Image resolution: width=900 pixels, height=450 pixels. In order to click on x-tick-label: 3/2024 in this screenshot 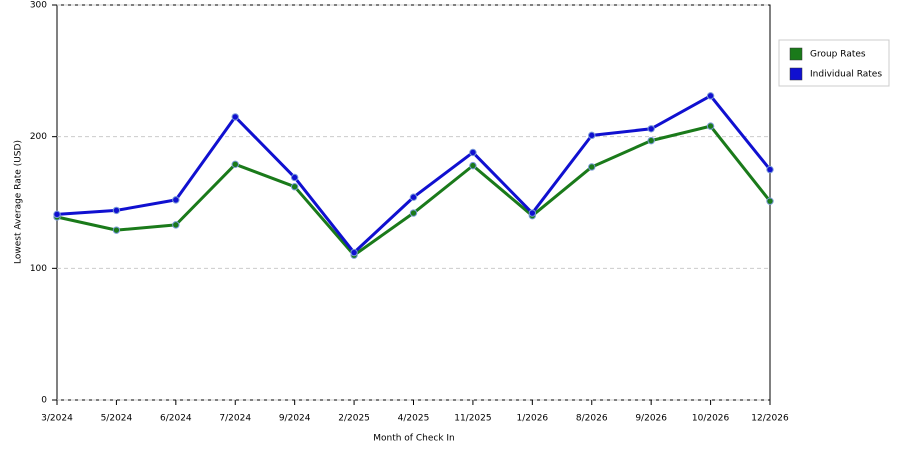, I will do `click(57, 419)`.